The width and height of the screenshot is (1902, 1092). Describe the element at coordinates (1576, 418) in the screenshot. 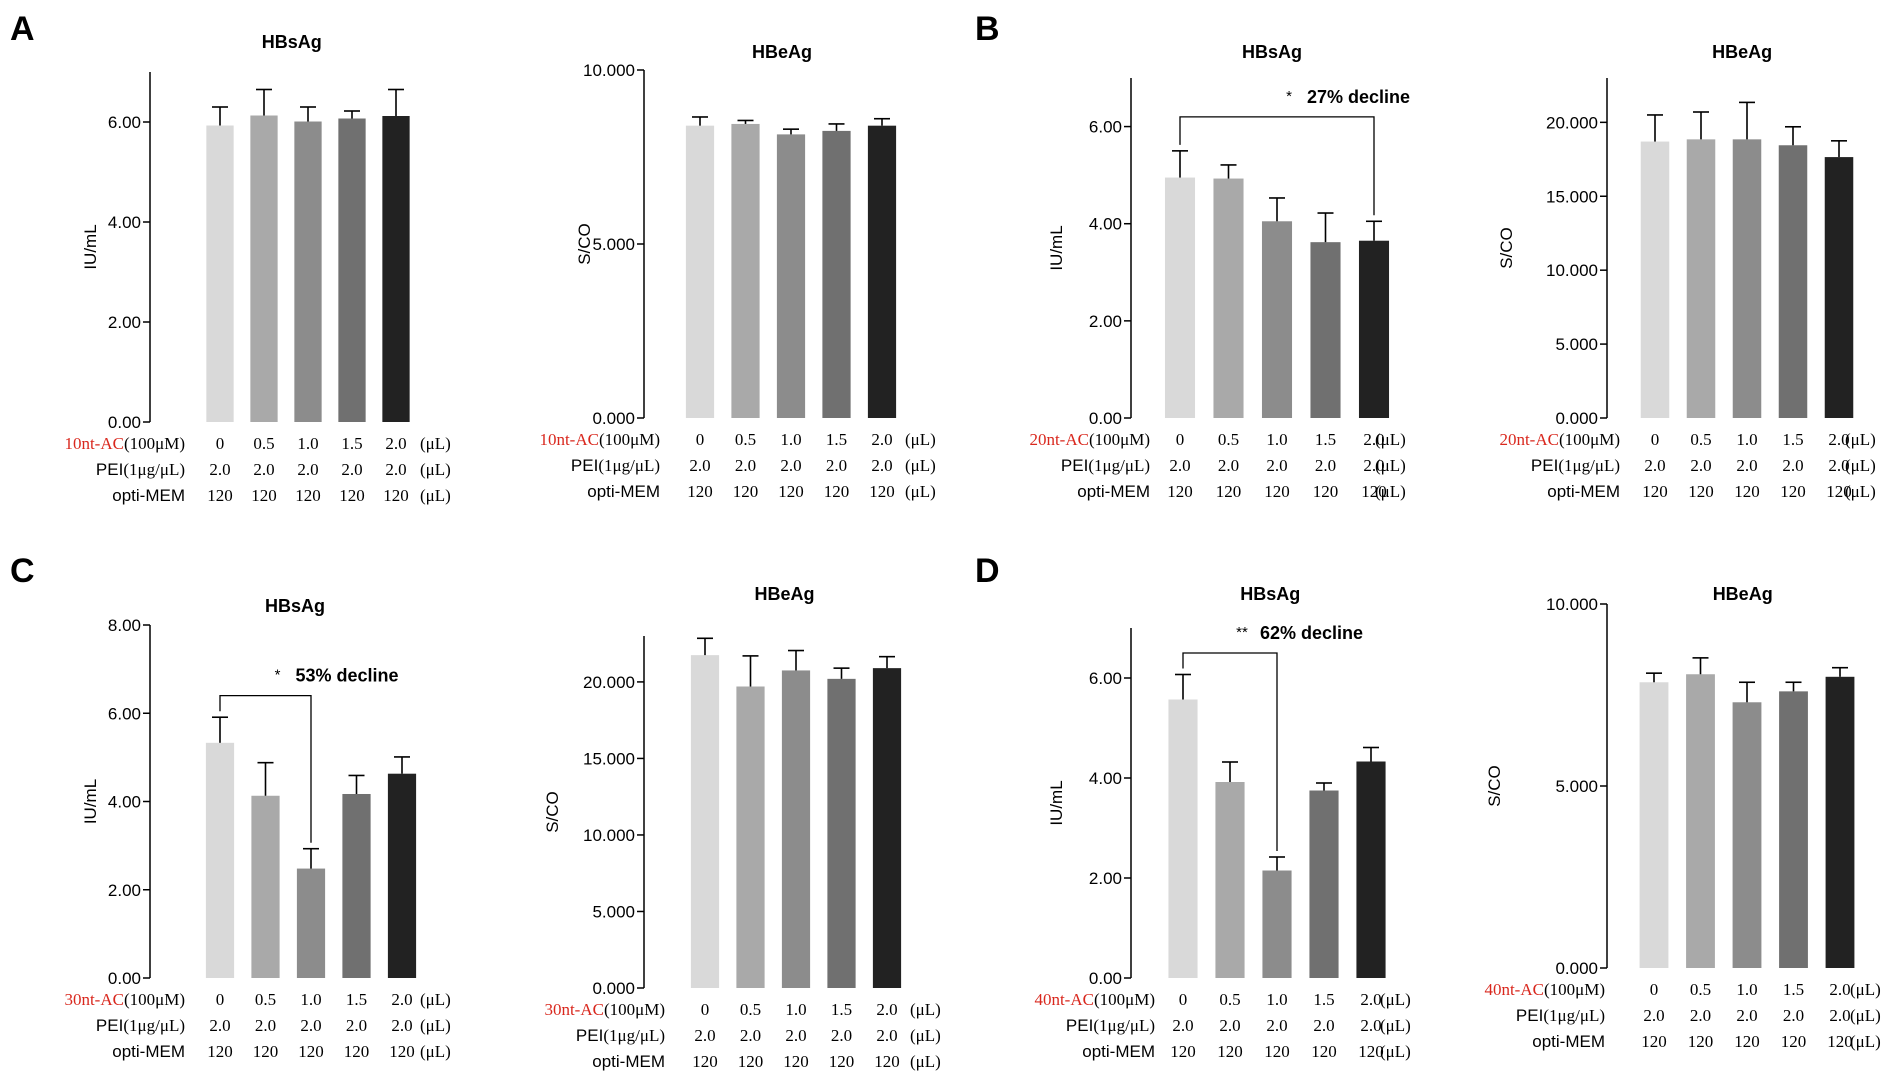

I see `y-tick-label: 0.000` at that location.